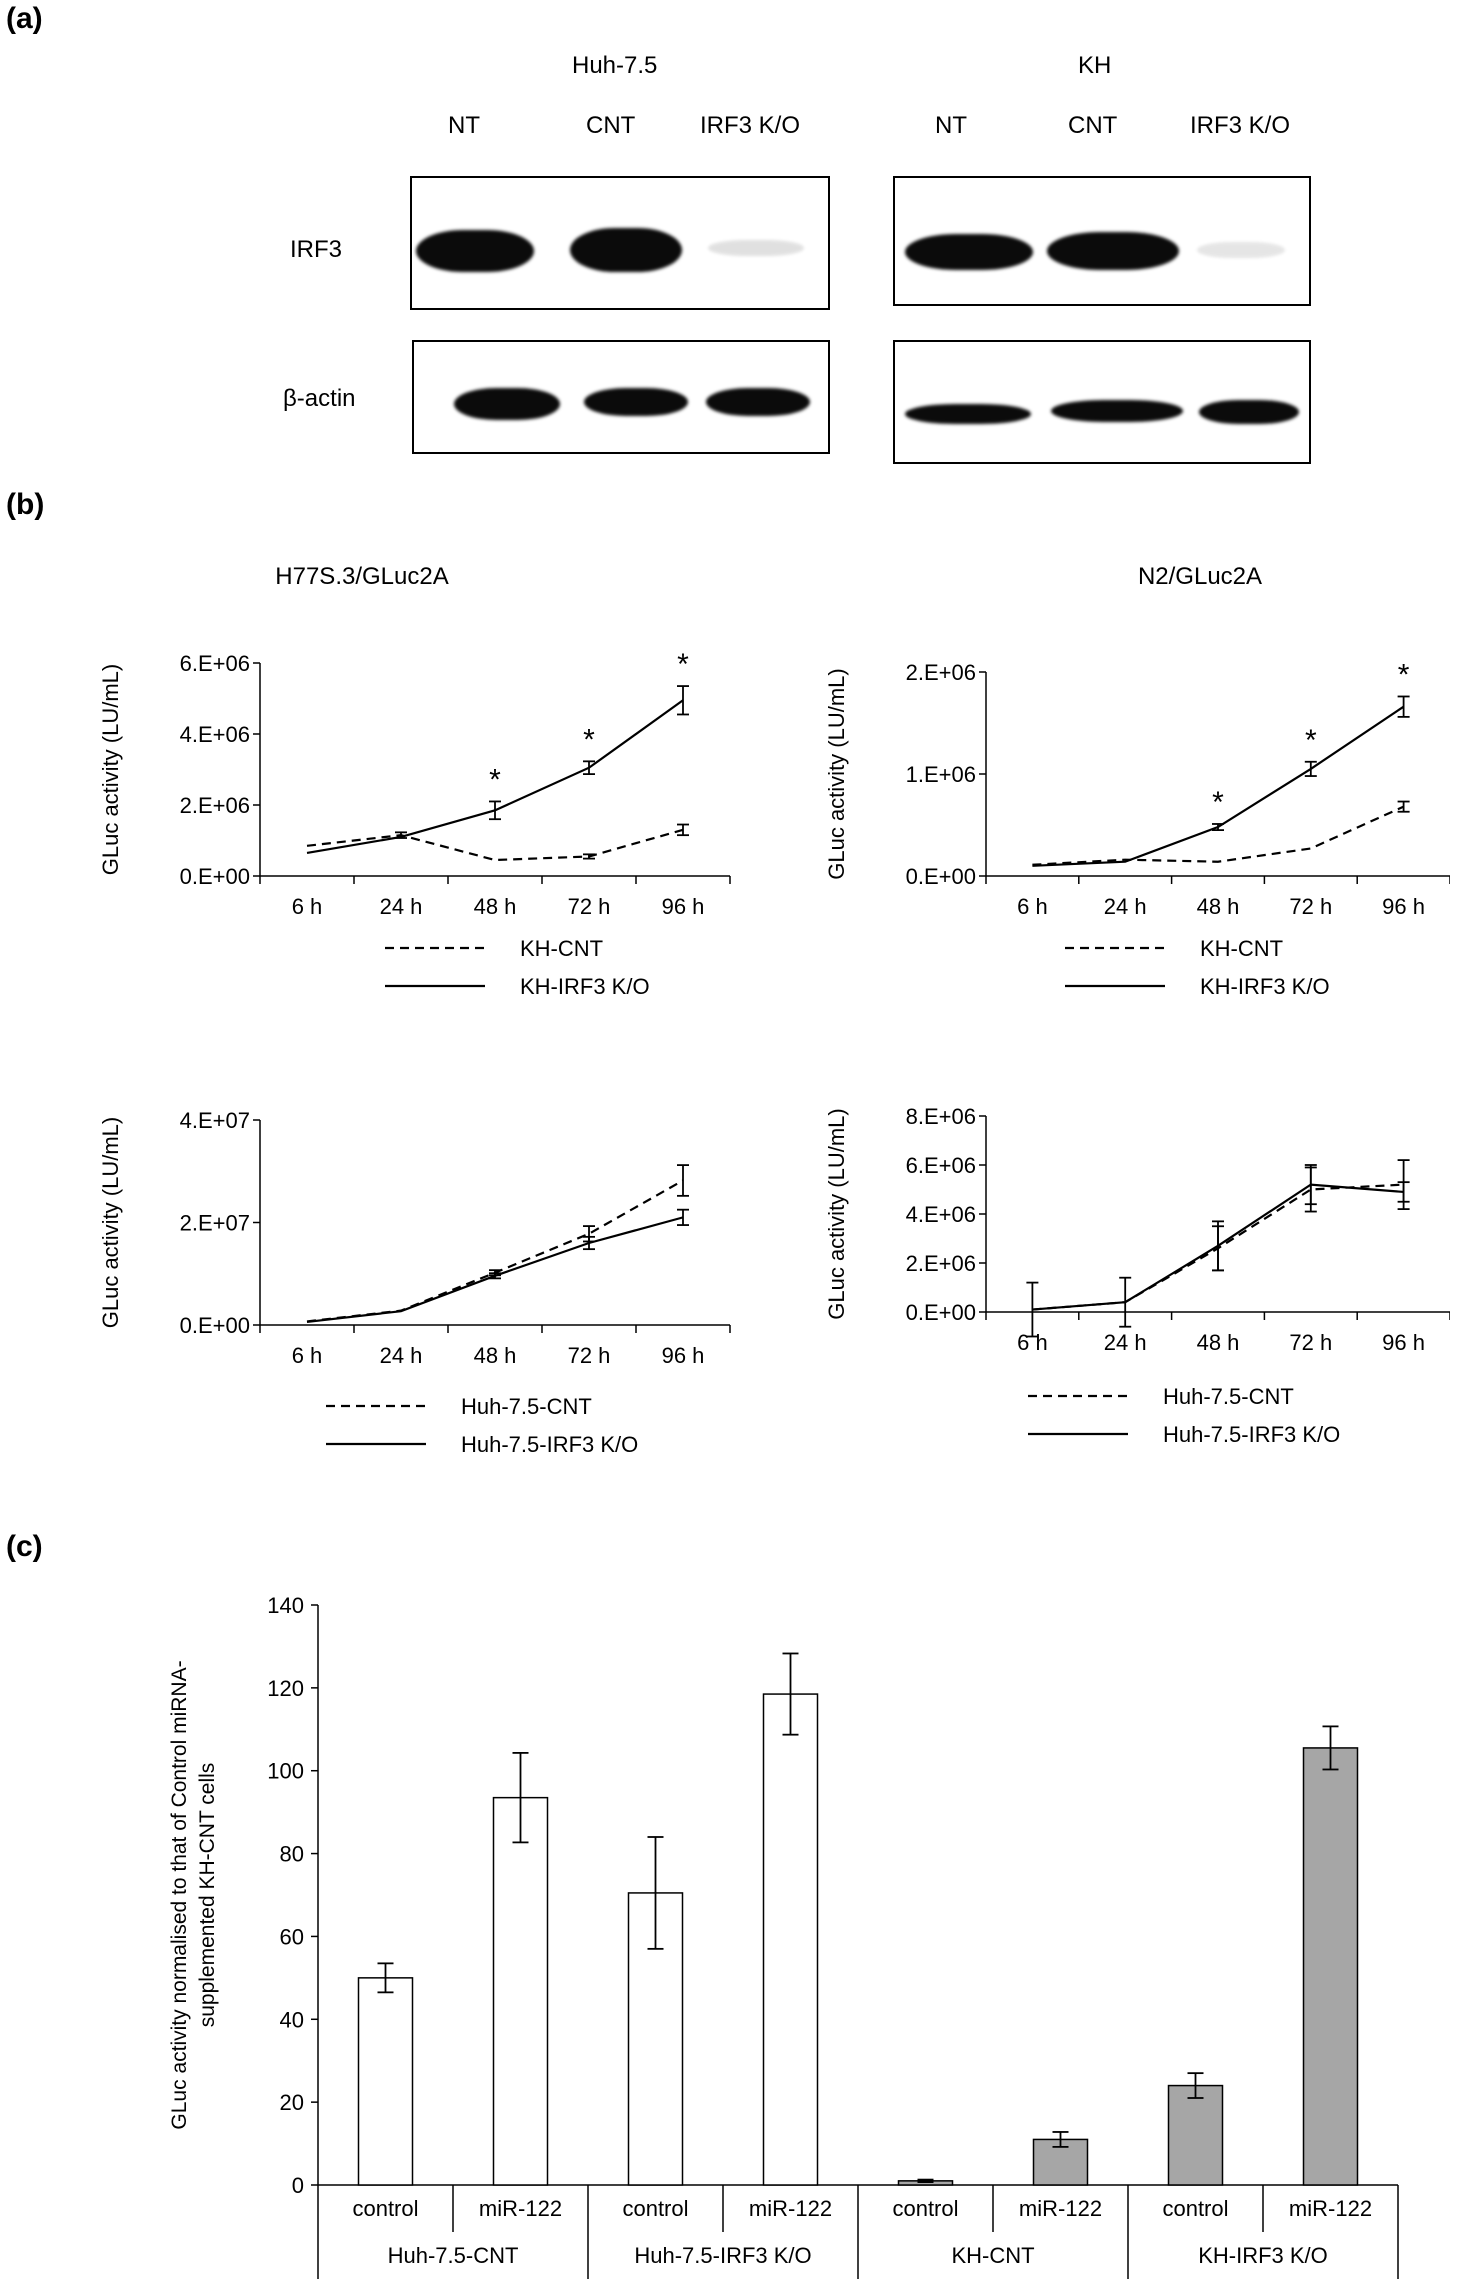 This screenshot has width=1457, height=2291. What do you see at coordinates (1200, 576) in the screenshot?
I see `chart-title: N2/GLuc2A` at bounding box center [1200, 576].